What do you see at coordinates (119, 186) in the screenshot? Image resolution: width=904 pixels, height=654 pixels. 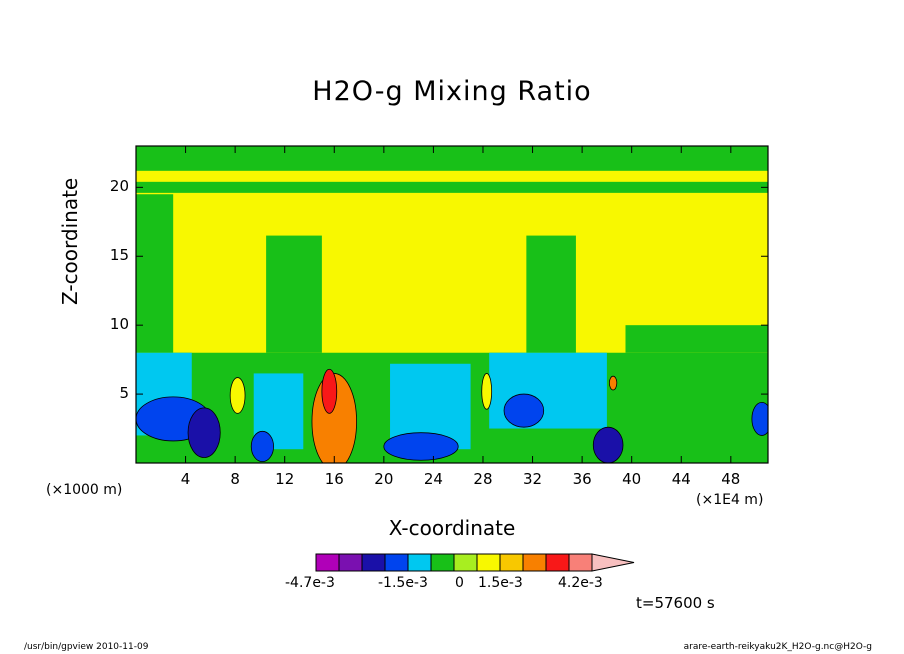 I see `y-tick-label: 20` at bounding box center [119, 186].